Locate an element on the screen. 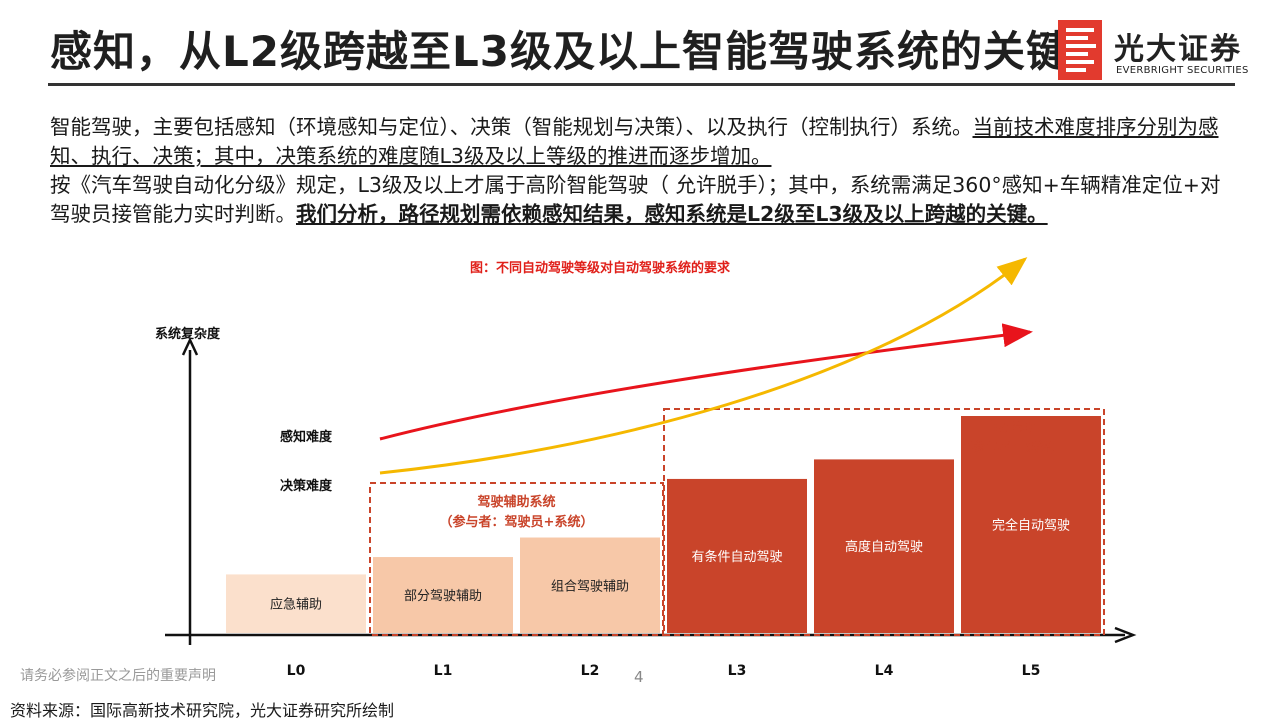 Image resolution: width=1280 pixels, height=721 pixels. decision-curve-label: 决策难度 is located at coordinates (306, 486).